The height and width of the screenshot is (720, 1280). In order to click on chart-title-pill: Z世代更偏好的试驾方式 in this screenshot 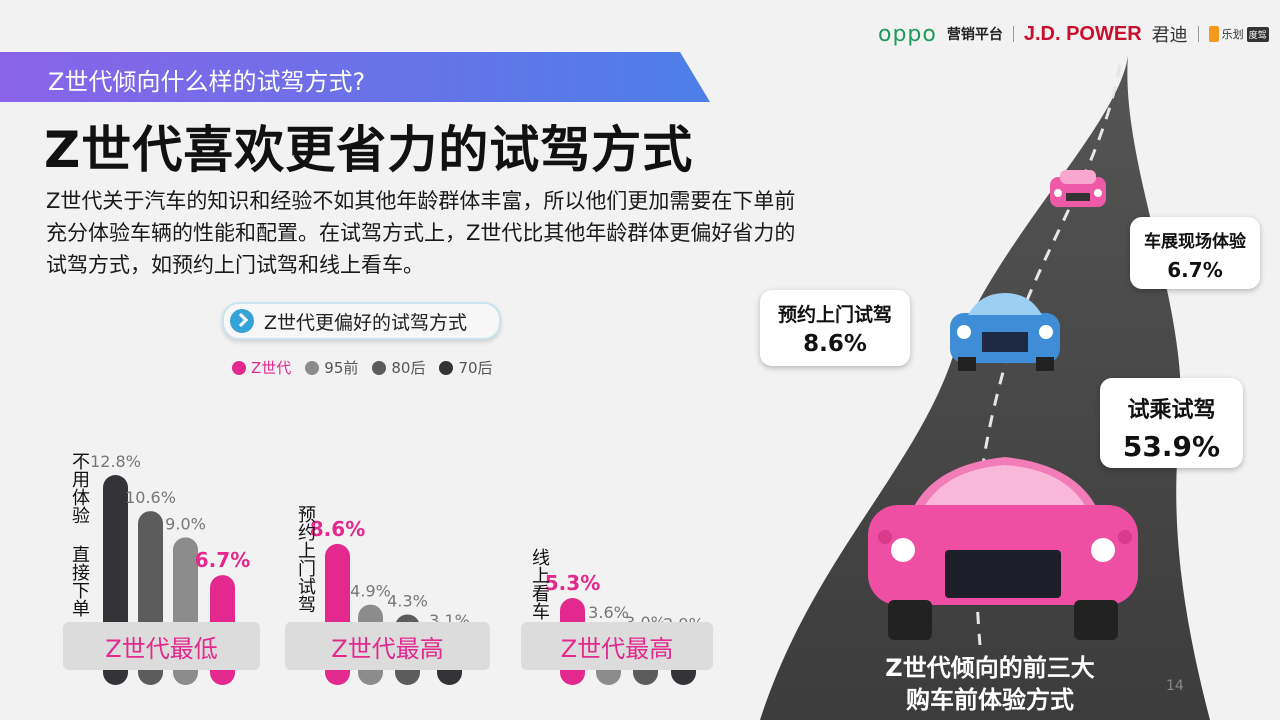, I will do `click(361, 321)`.